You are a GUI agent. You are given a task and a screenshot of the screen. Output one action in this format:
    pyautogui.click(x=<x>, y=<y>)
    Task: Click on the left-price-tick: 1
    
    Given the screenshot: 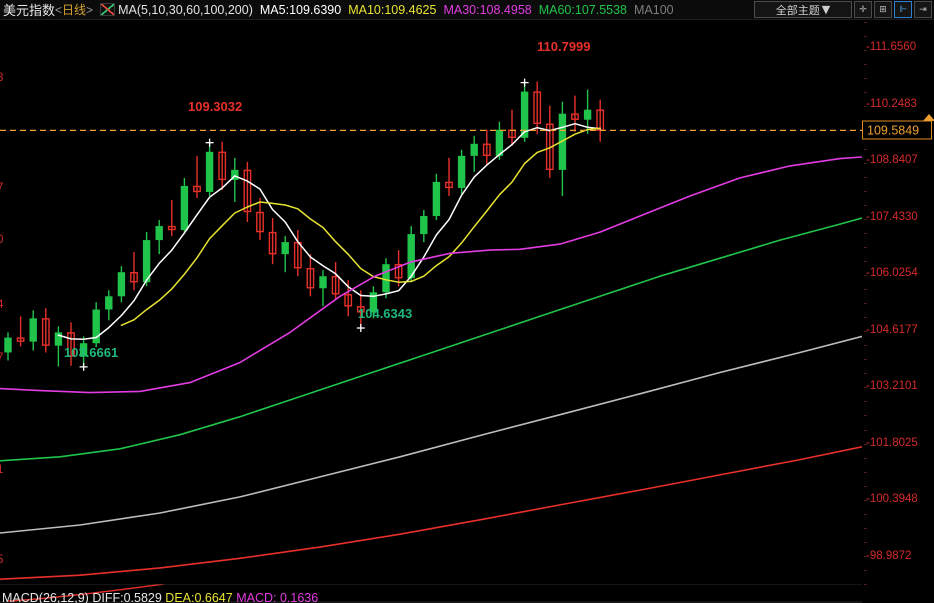 What is the action you would take?
    pyautogui.click(x=2, y=470)
    